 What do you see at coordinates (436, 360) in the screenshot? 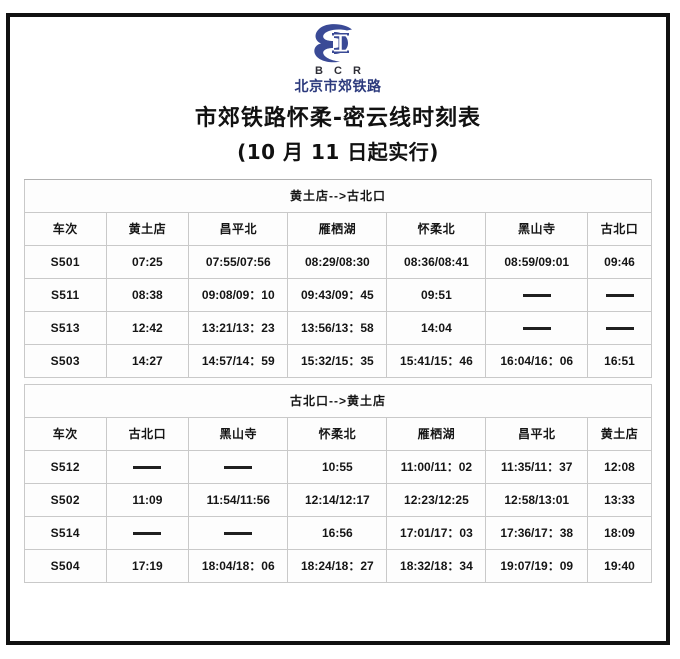
I see `schedule-time-cell: 15:41/15：46` at bounding box center [436, 360].